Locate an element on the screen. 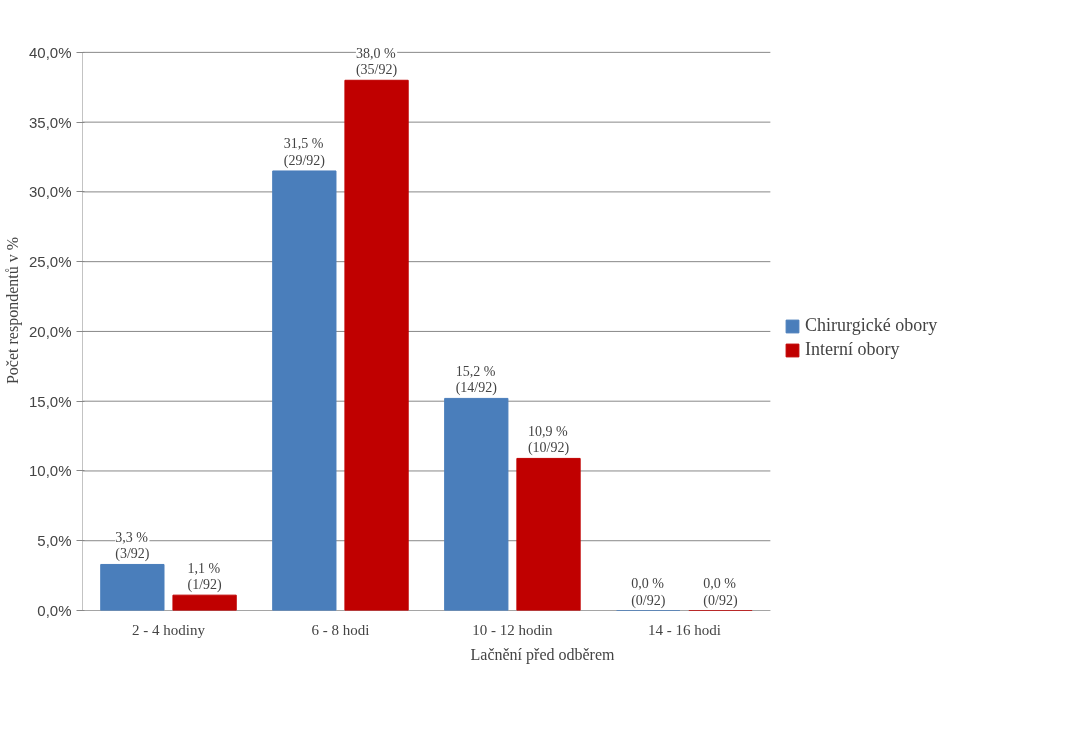 The width and height of the screenshot is (1076, 740). y-tick-label: 20,0% is located at coordinates (50, 331).